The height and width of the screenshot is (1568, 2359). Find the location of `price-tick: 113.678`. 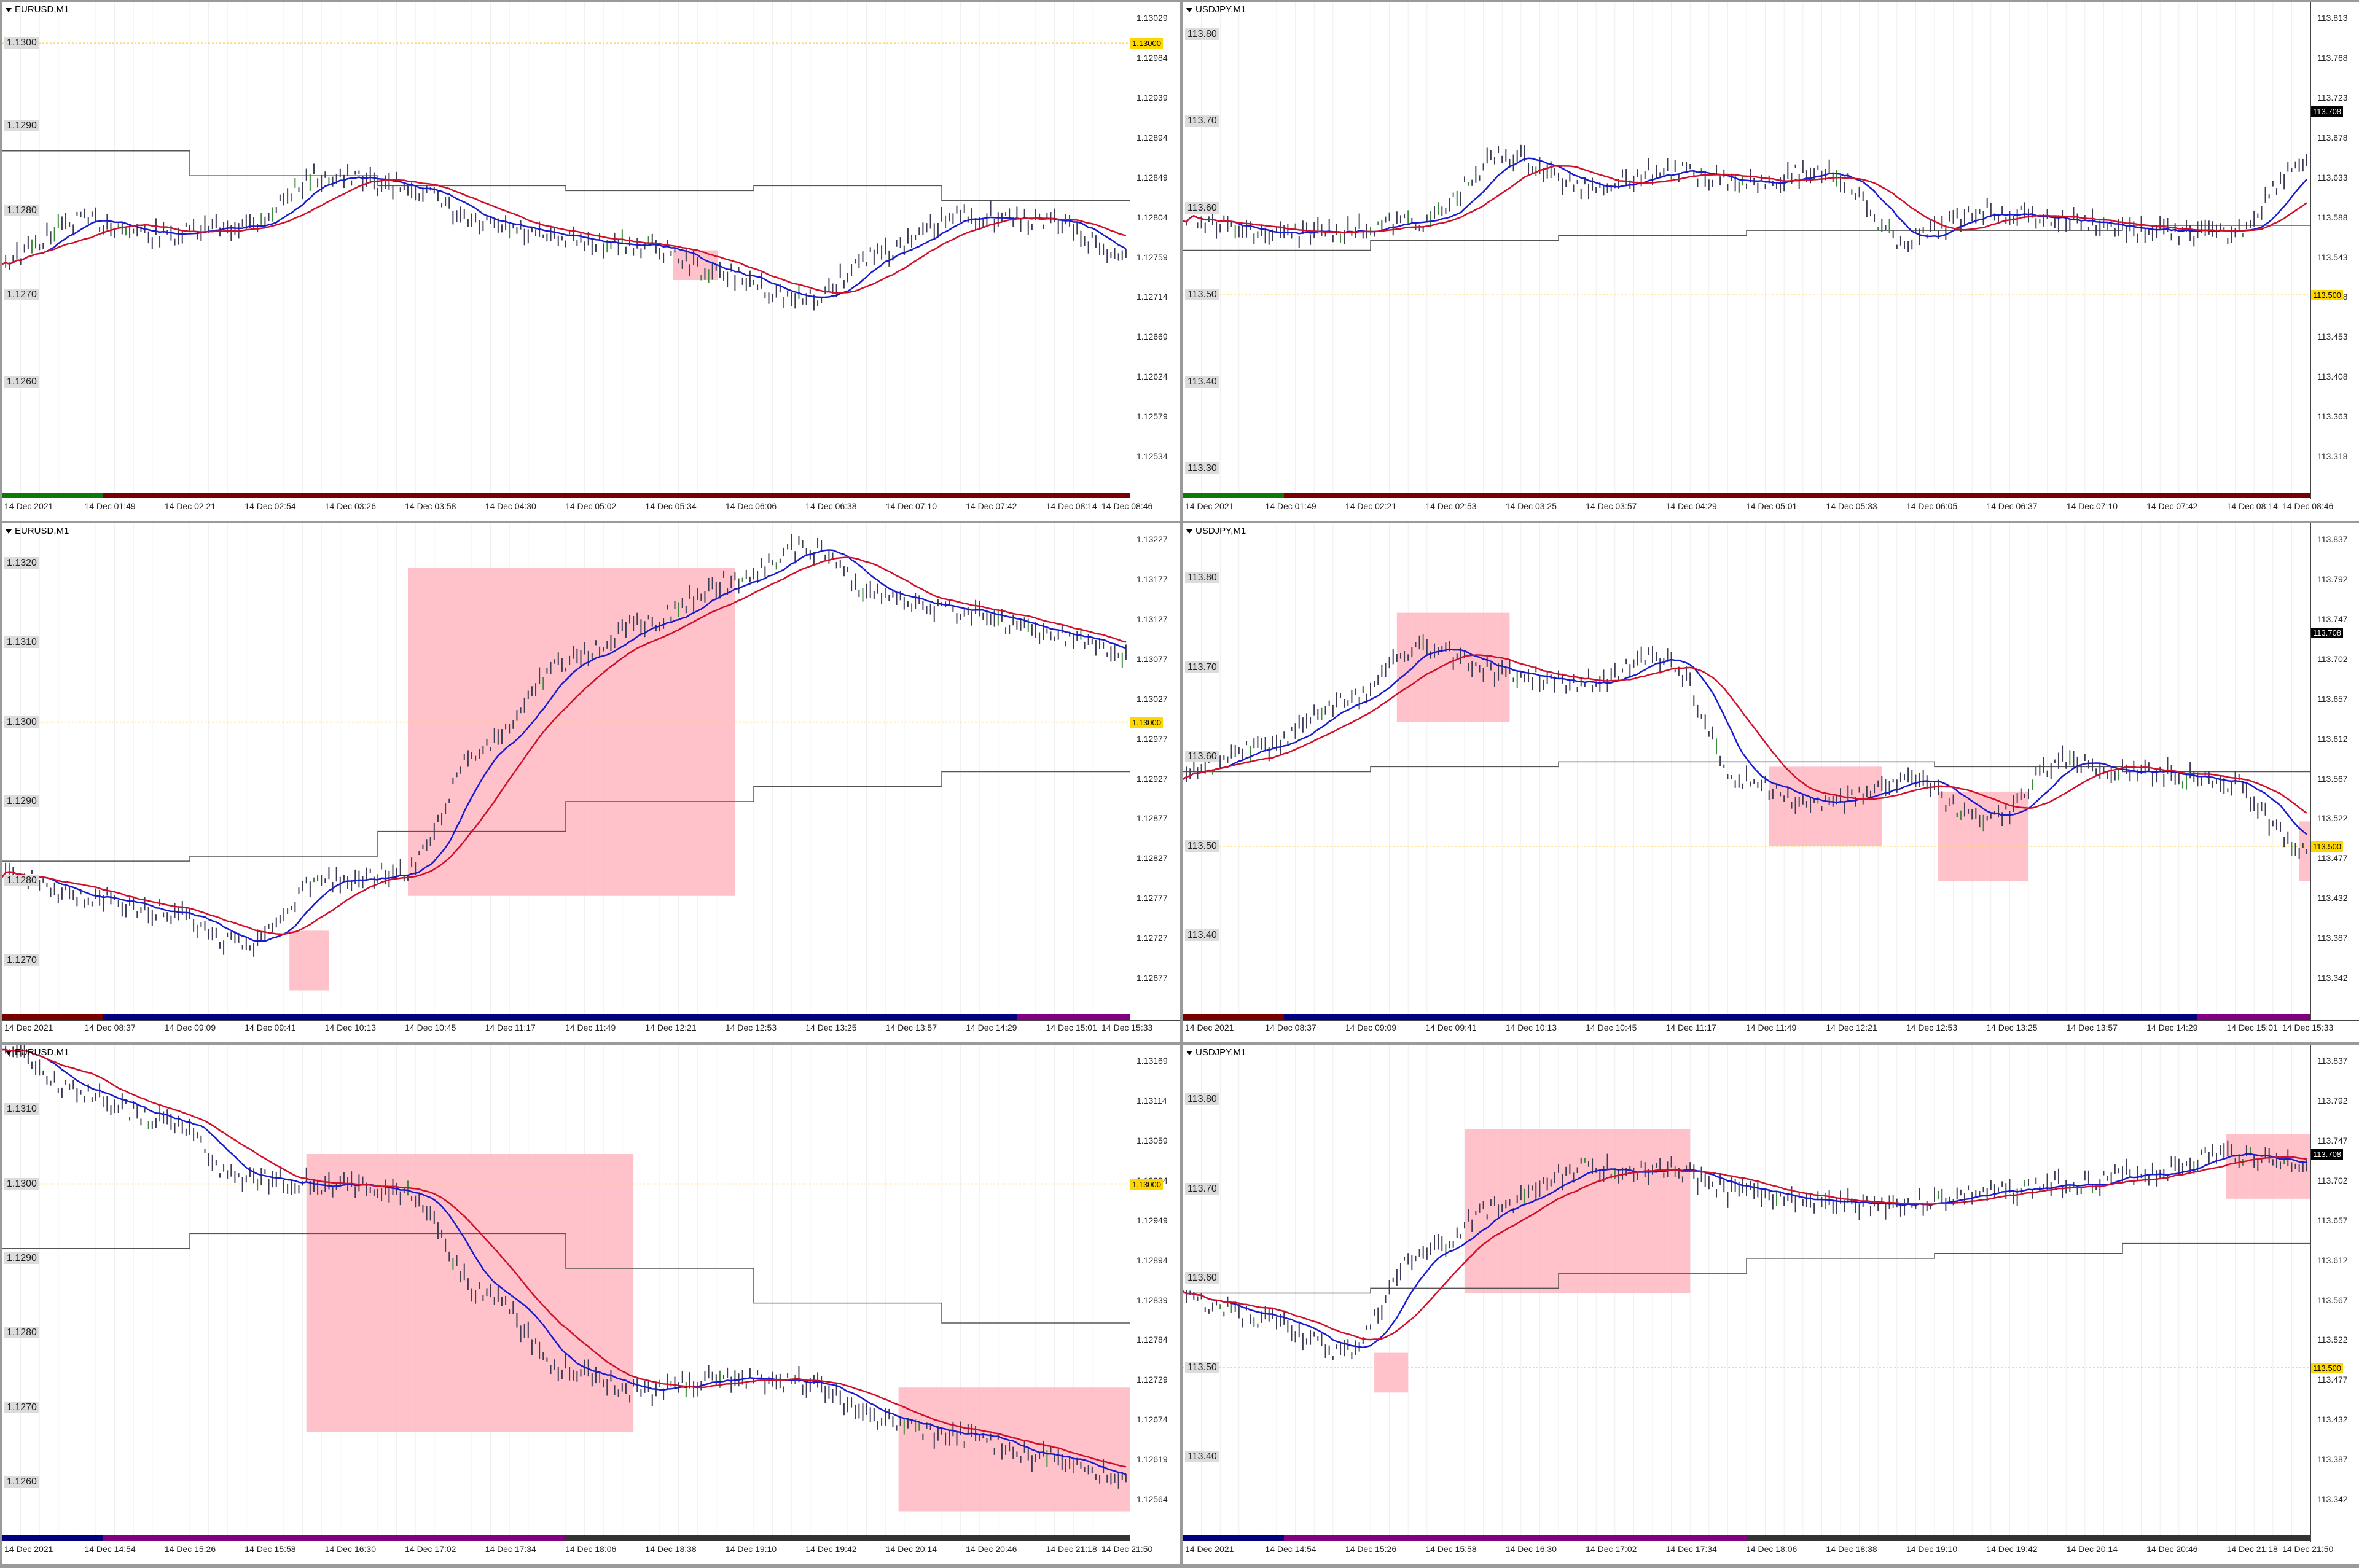

price-tick: 113.678 is located at coordinates (2333, 137).